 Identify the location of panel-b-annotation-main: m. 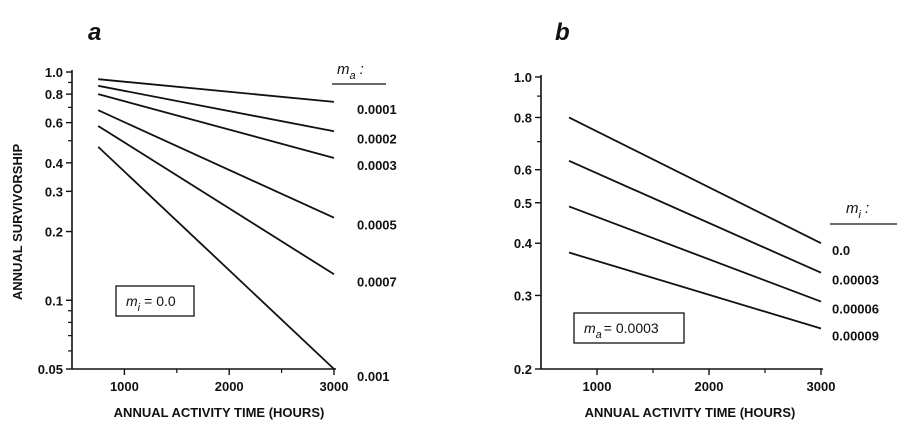
(590, 328).